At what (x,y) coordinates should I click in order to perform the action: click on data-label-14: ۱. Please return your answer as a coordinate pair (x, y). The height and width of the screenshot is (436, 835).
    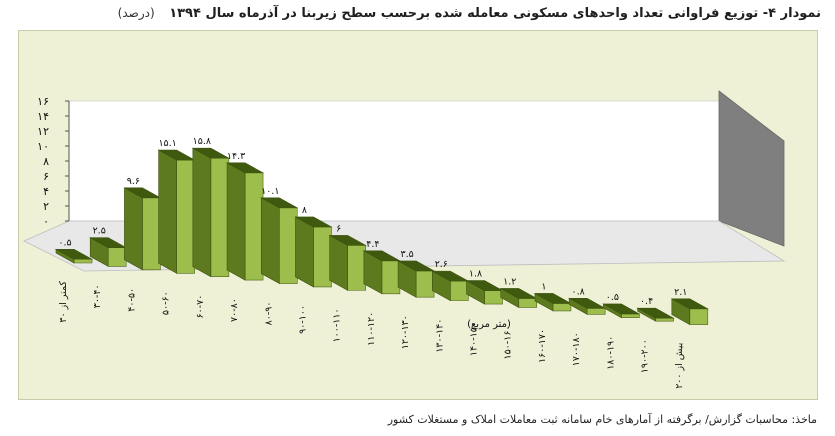
    Looking at the image, I should click on (543, 286).